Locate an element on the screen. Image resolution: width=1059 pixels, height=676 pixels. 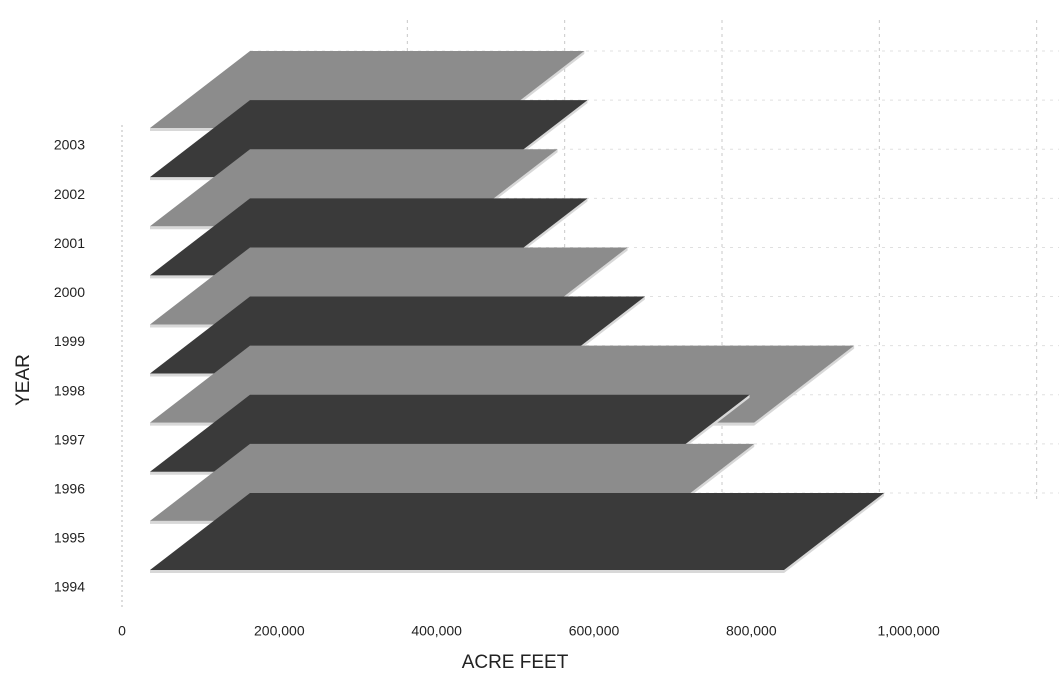
y-tick-label: 1998 is located at coordinates (69, 390).